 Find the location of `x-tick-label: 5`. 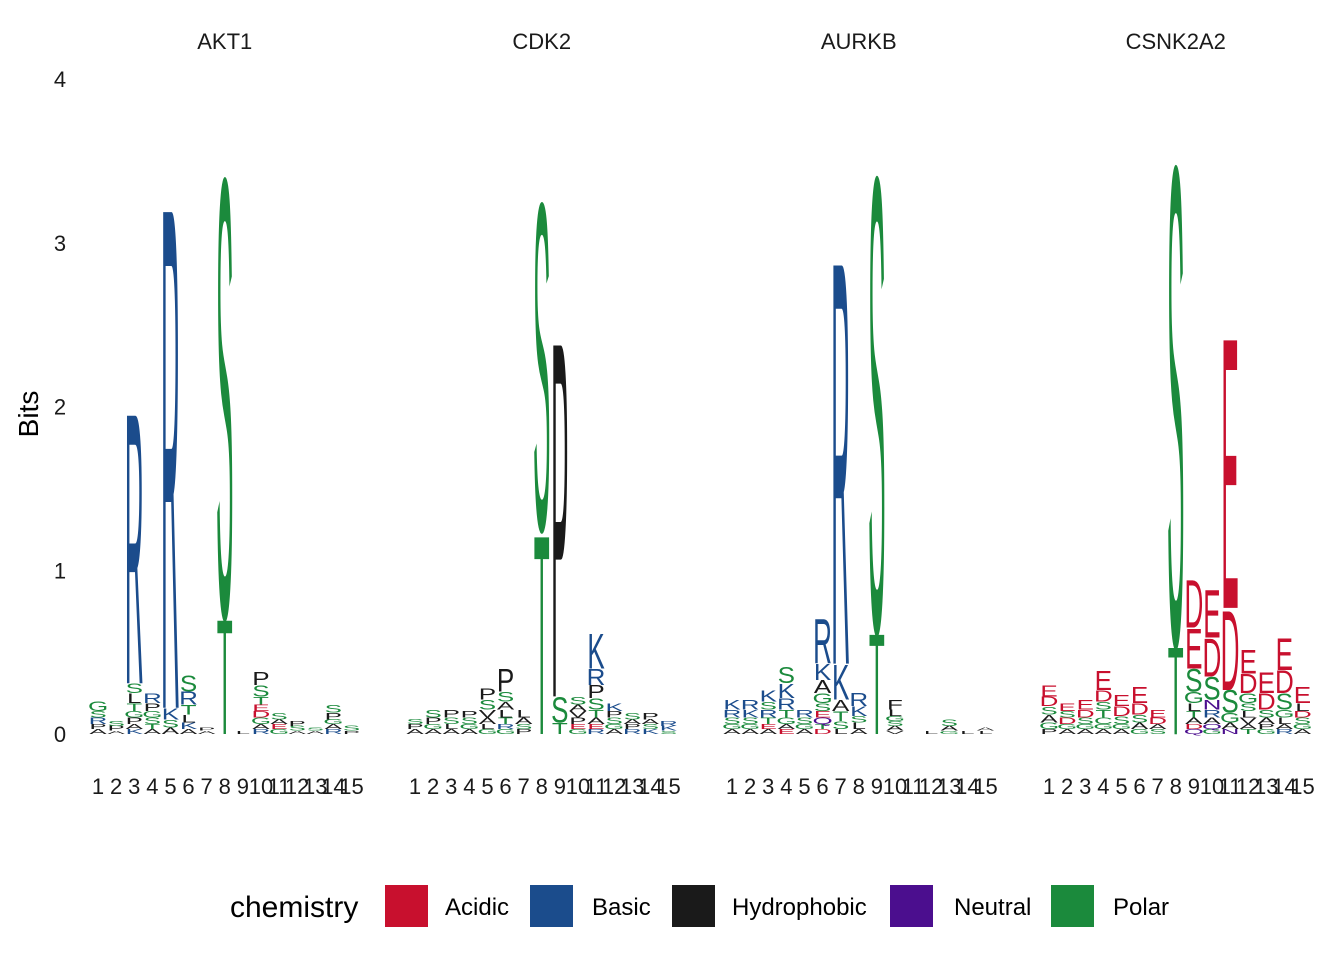

x-tick-label: 5 is located at coordinates (170, 786).